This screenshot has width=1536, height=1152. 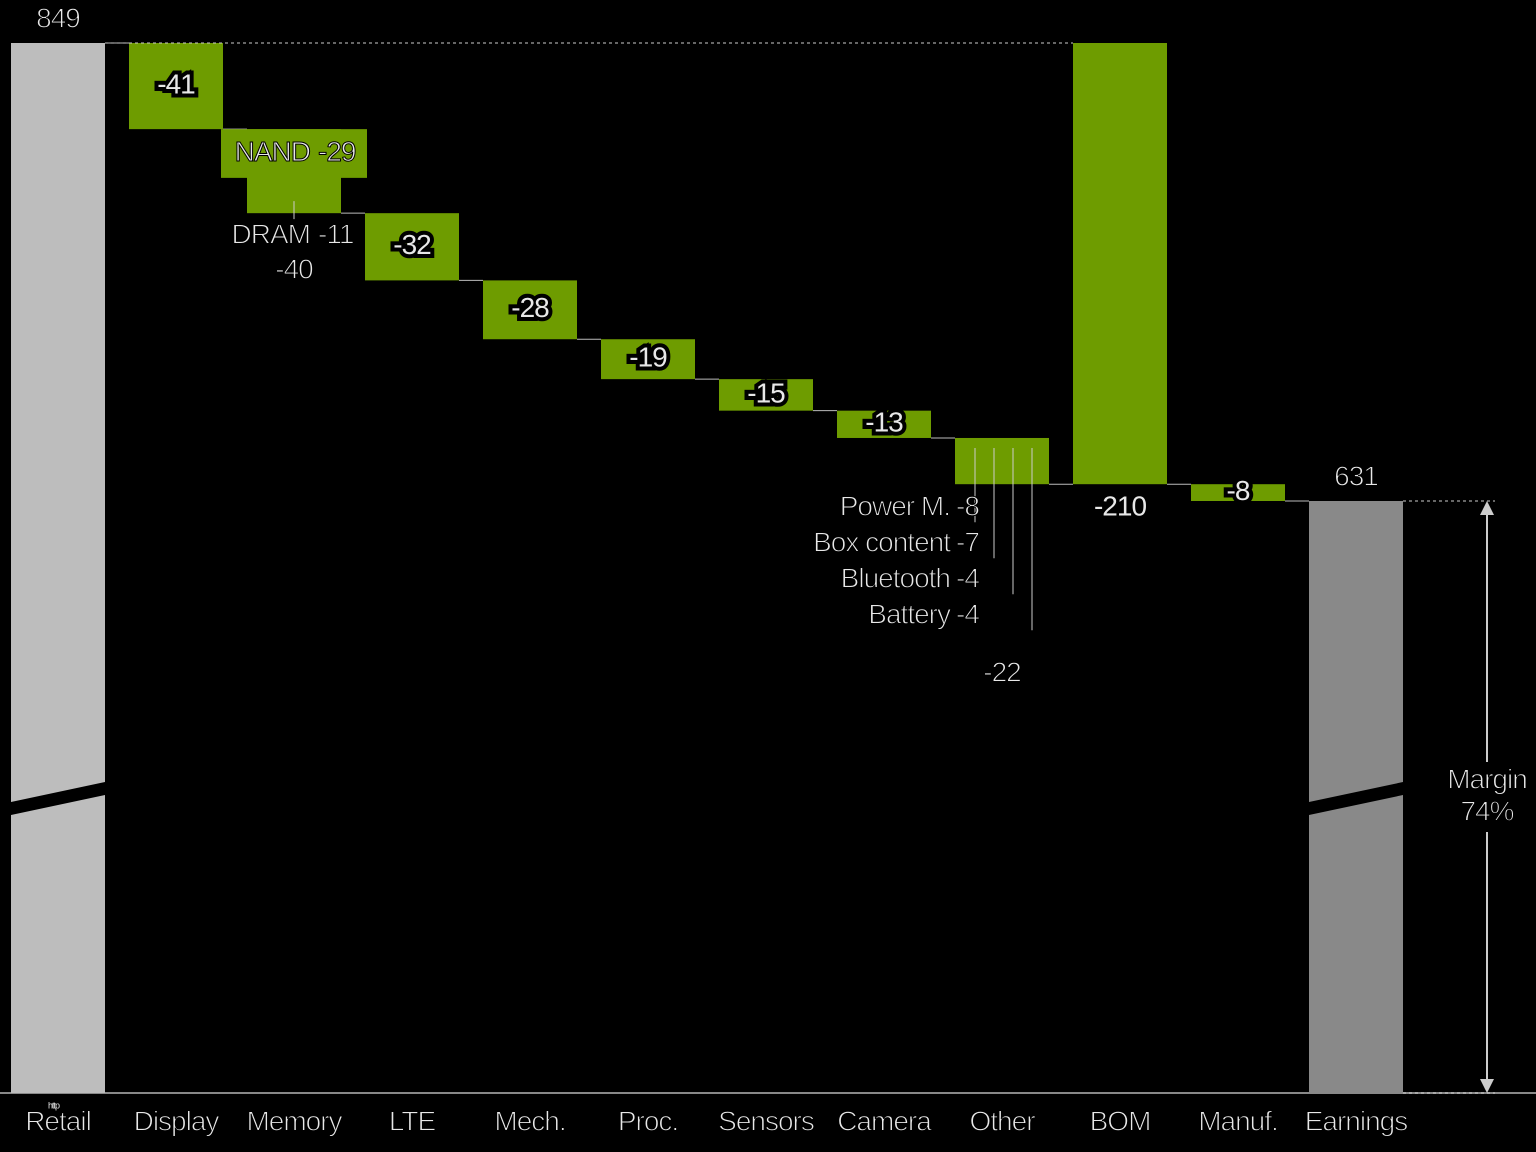 I want to click on value-label: -22, so click(x=1002, y=672).